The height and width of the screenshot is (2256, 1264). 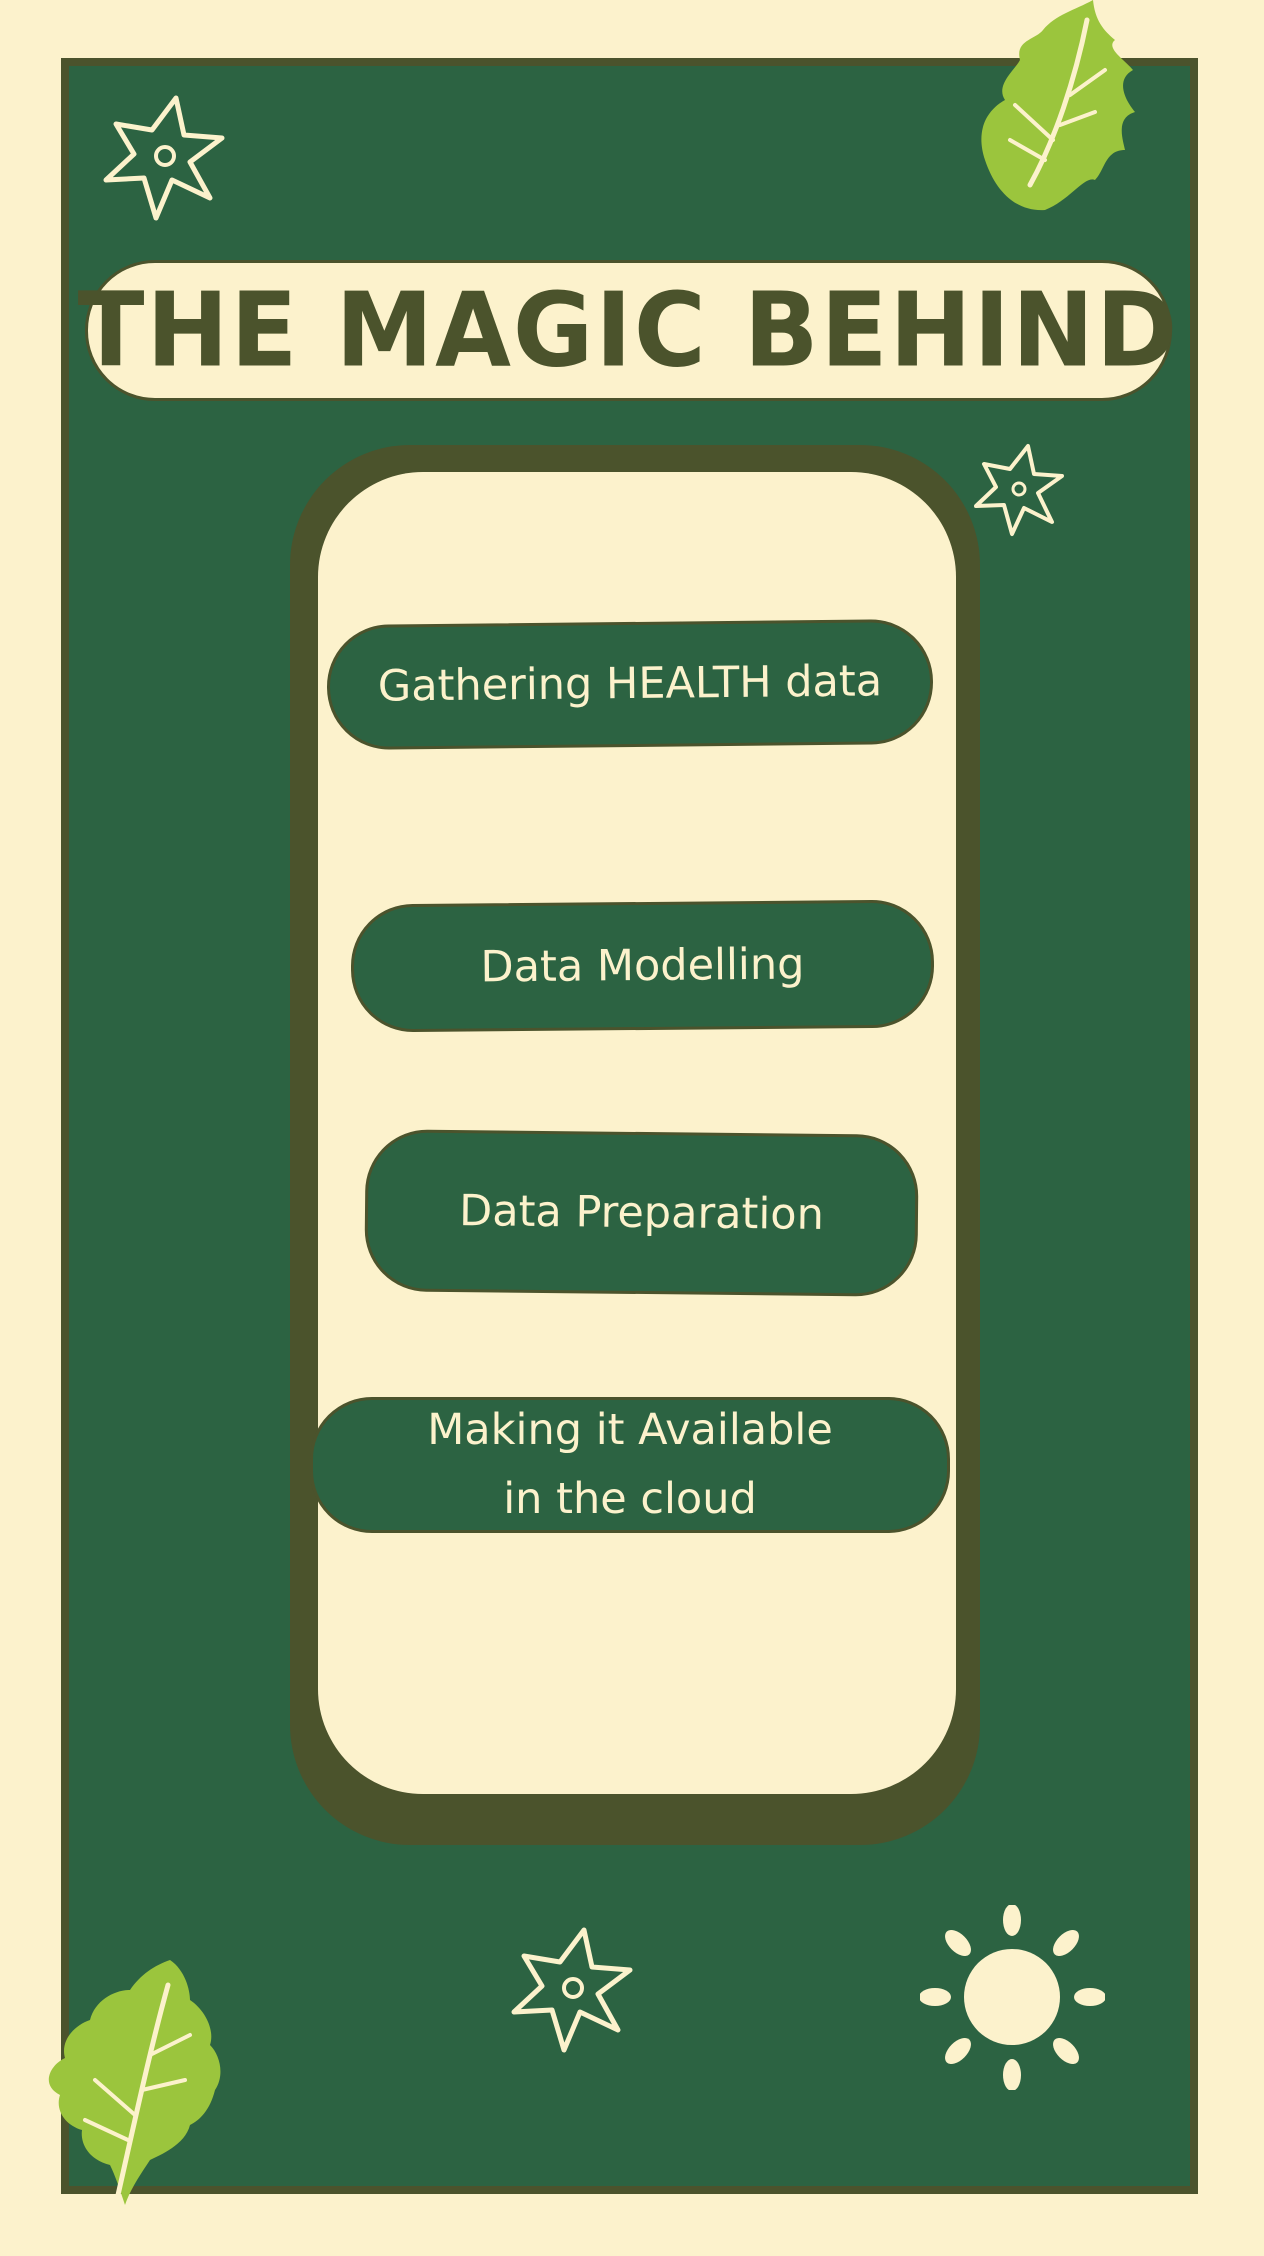 What do you see at coordinates (630, 684) in the screenshot?
I see `step-gathering-health-data: Gathering HEALTH data` at bounding box center [630, 684].